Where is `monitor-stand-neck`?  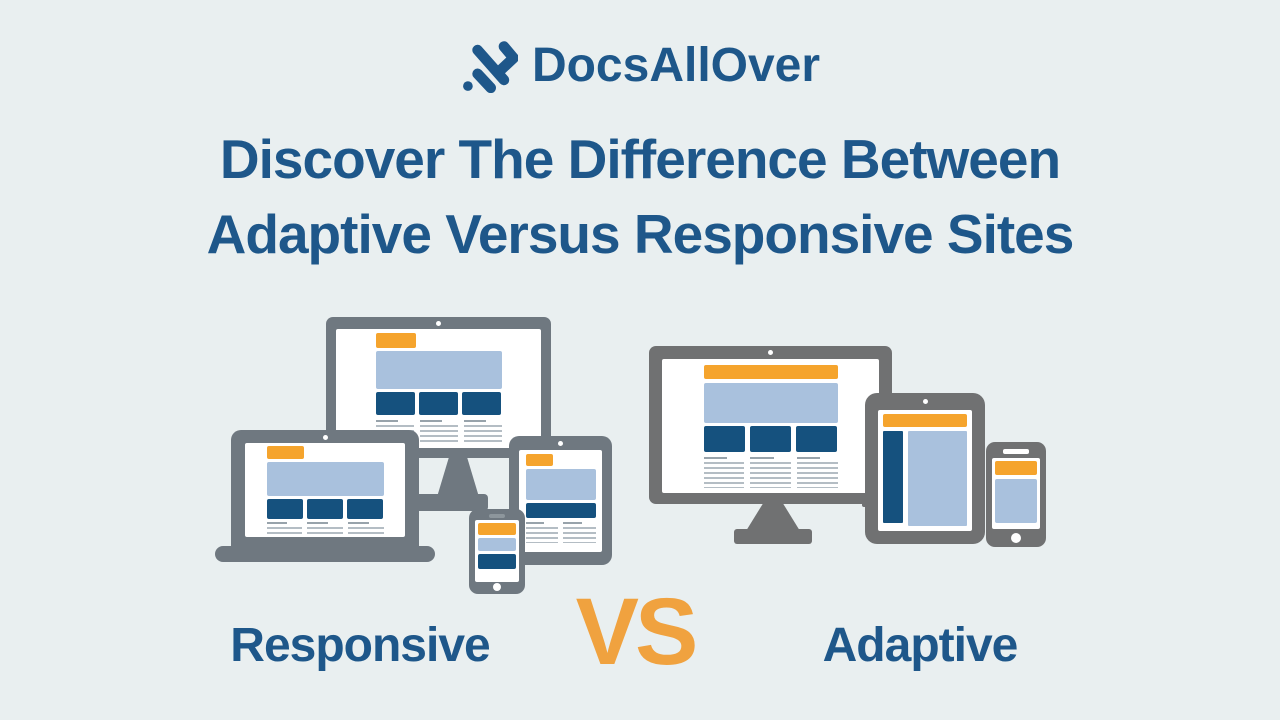
monitor-stand-neck is located at coordinates (773, 517).